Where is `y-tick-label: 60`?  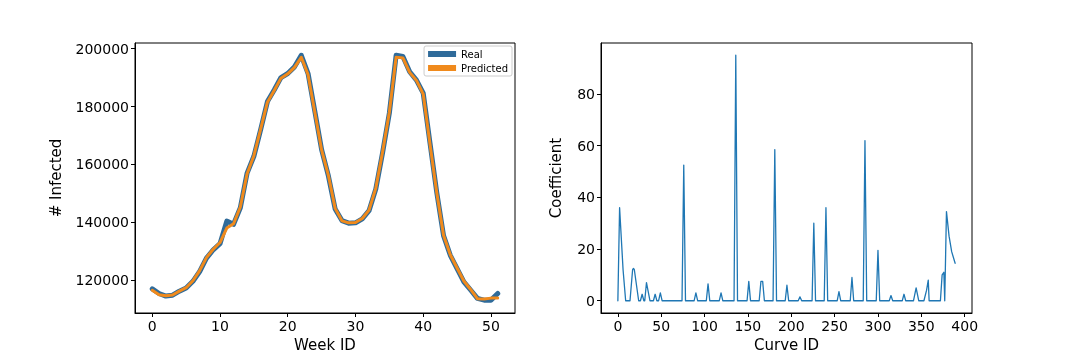
y-tick-label: 60 is located at coordinates (586, 145).